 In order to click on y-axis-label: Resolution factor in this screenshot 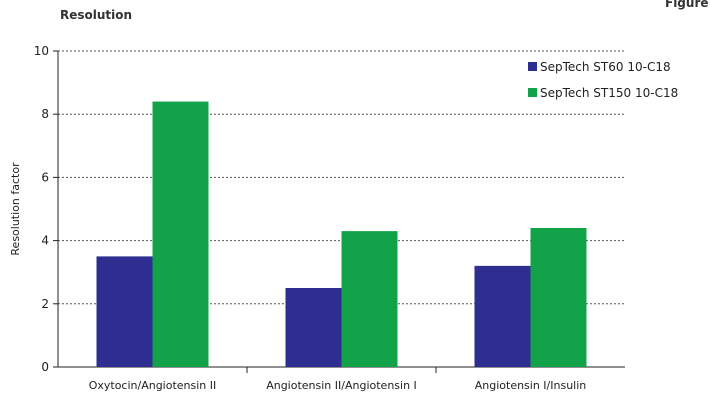, I will do `click(15, 209)`.